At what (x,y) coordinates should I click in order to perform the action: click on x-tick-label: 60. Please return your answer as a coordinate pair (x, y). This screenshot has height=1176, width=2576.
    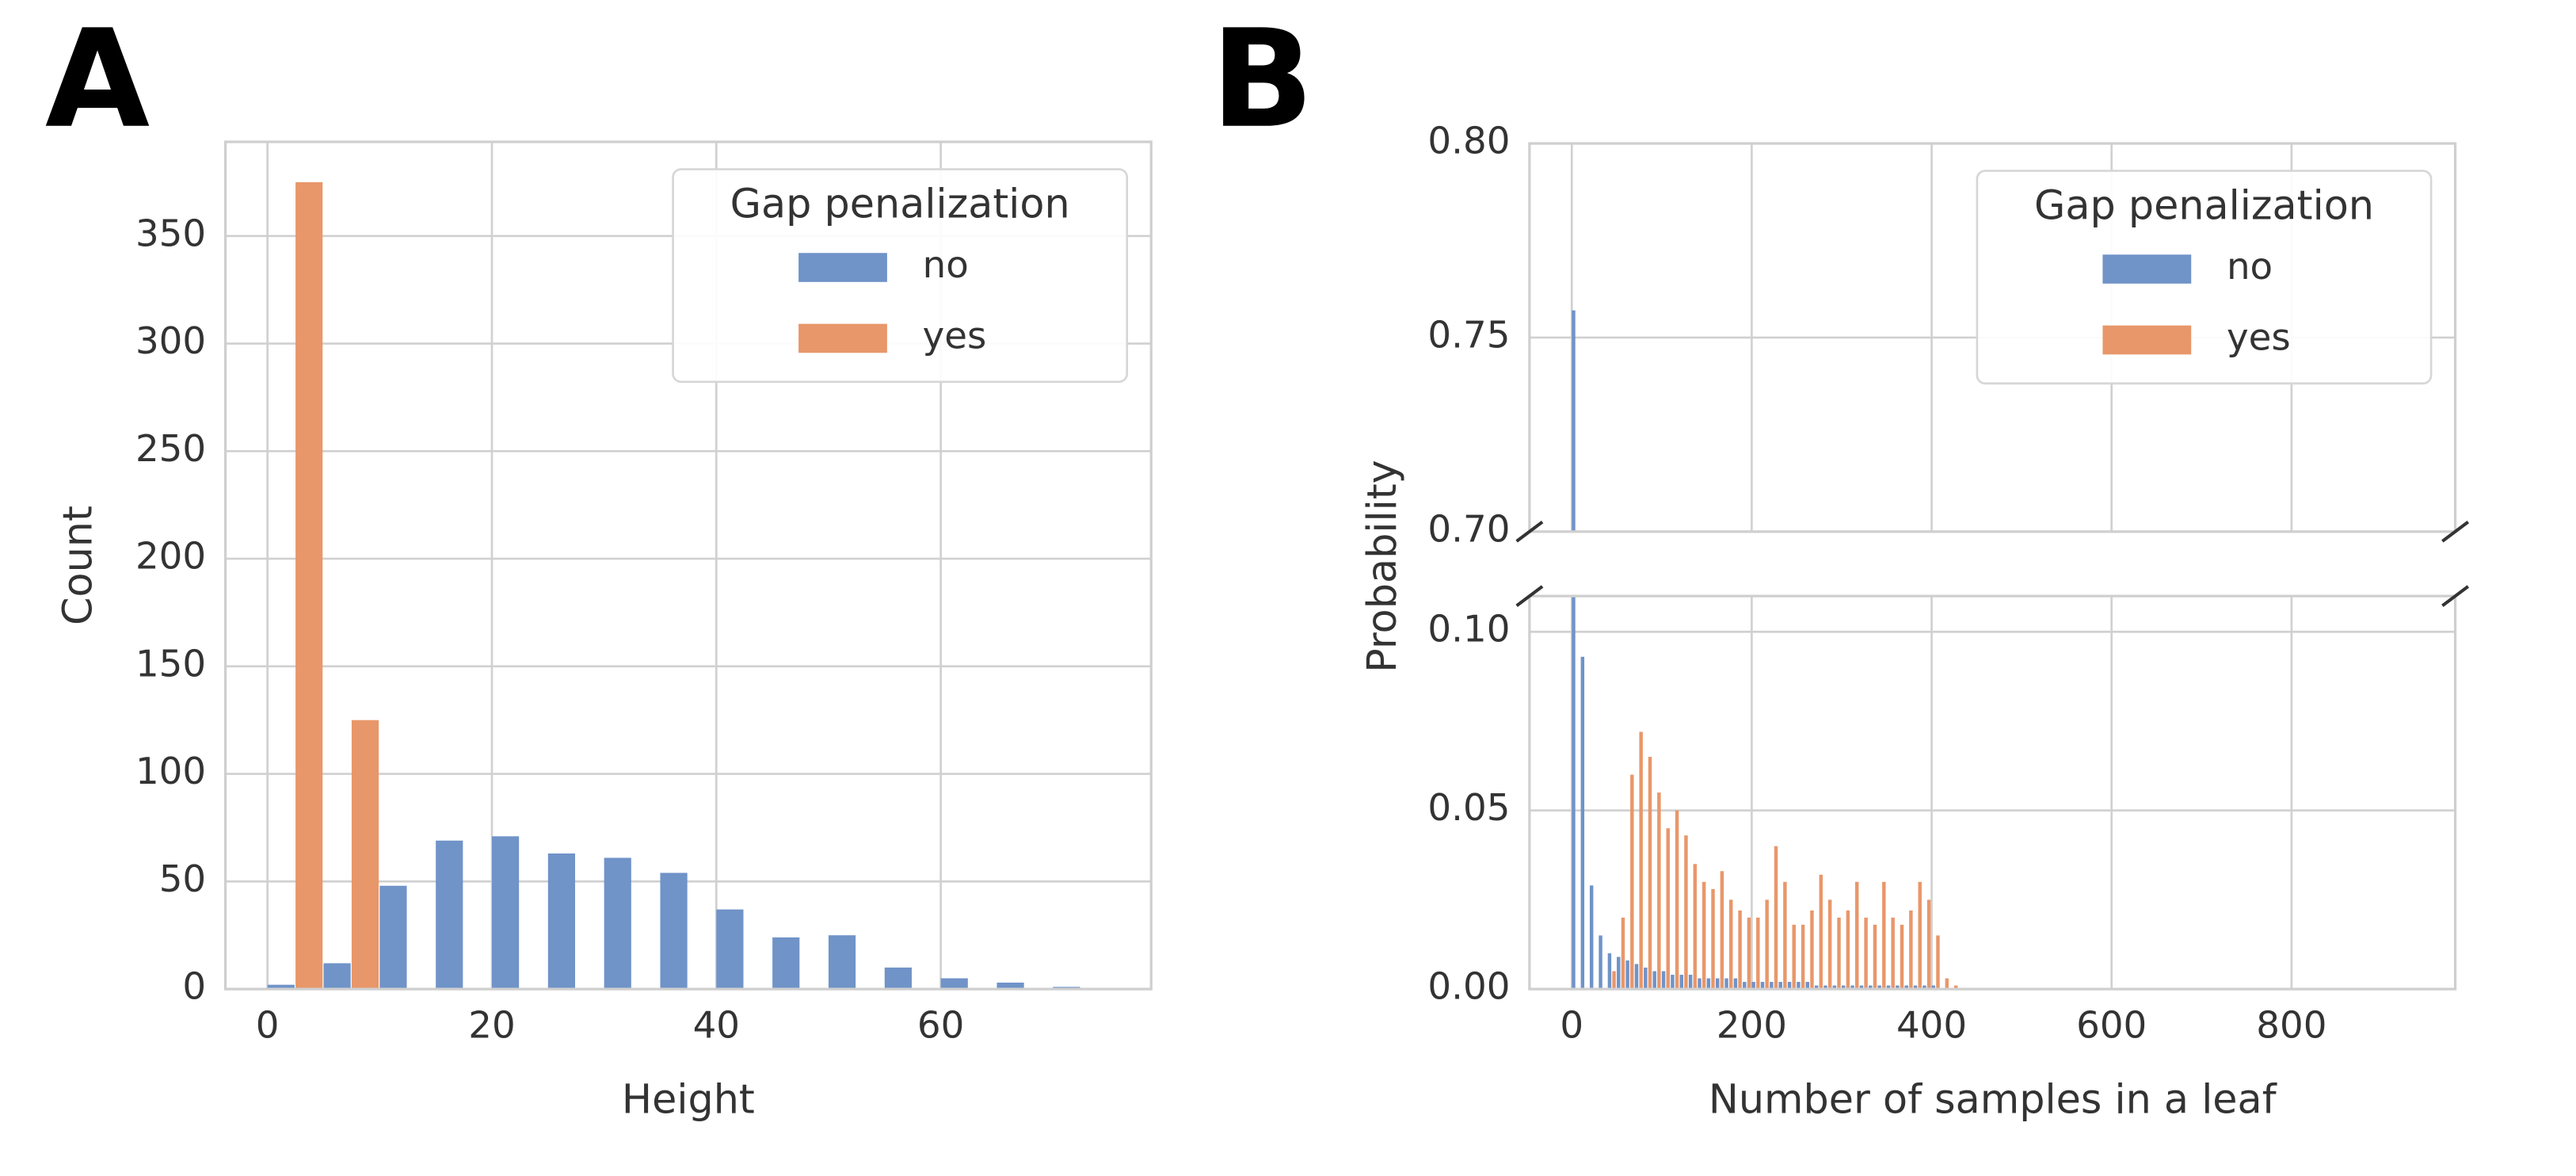
    Looking at the image, I should click on (941, 1025).